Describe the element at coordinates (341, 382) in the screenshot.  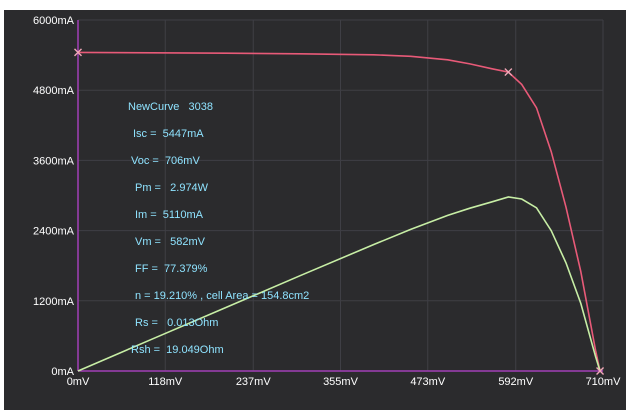
I see `x-tick-label: 355mV` at that location.